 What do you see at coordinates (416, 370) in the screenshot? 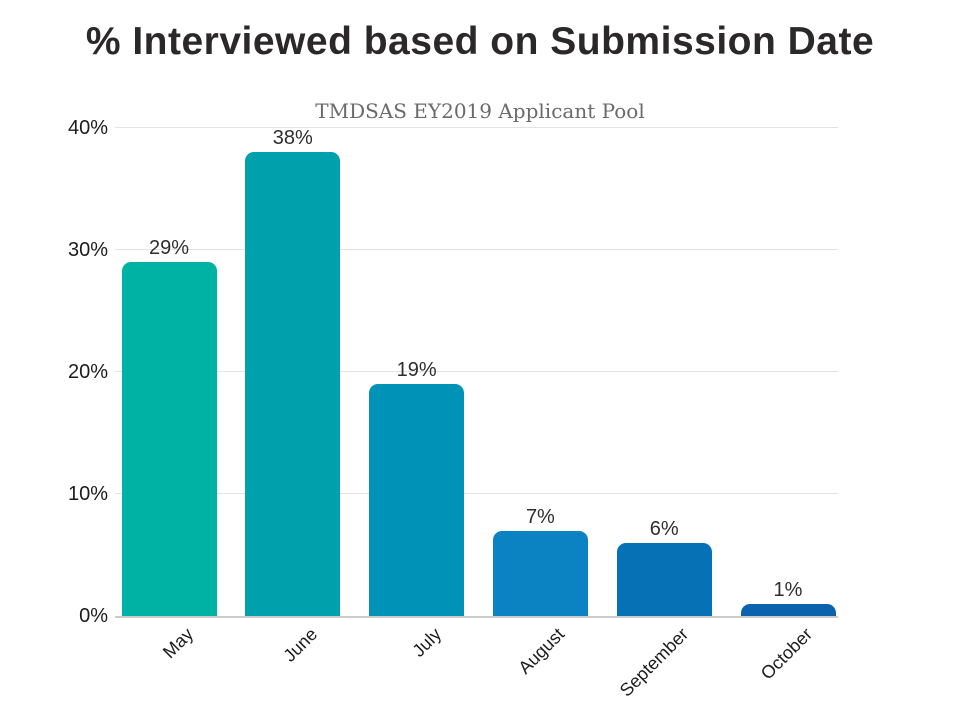
I see `bar-value-label: 19%` at bounding box center [416, 370].